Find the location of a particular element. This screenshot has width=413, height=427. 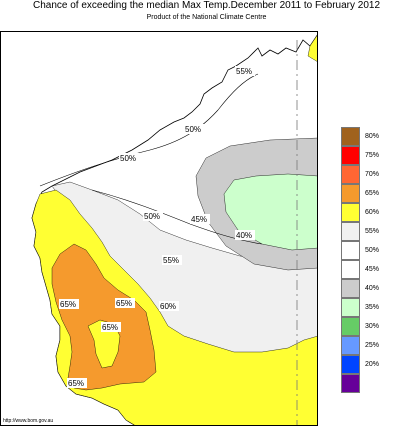

legend-label: 80% is located at coordinates (372, 136).